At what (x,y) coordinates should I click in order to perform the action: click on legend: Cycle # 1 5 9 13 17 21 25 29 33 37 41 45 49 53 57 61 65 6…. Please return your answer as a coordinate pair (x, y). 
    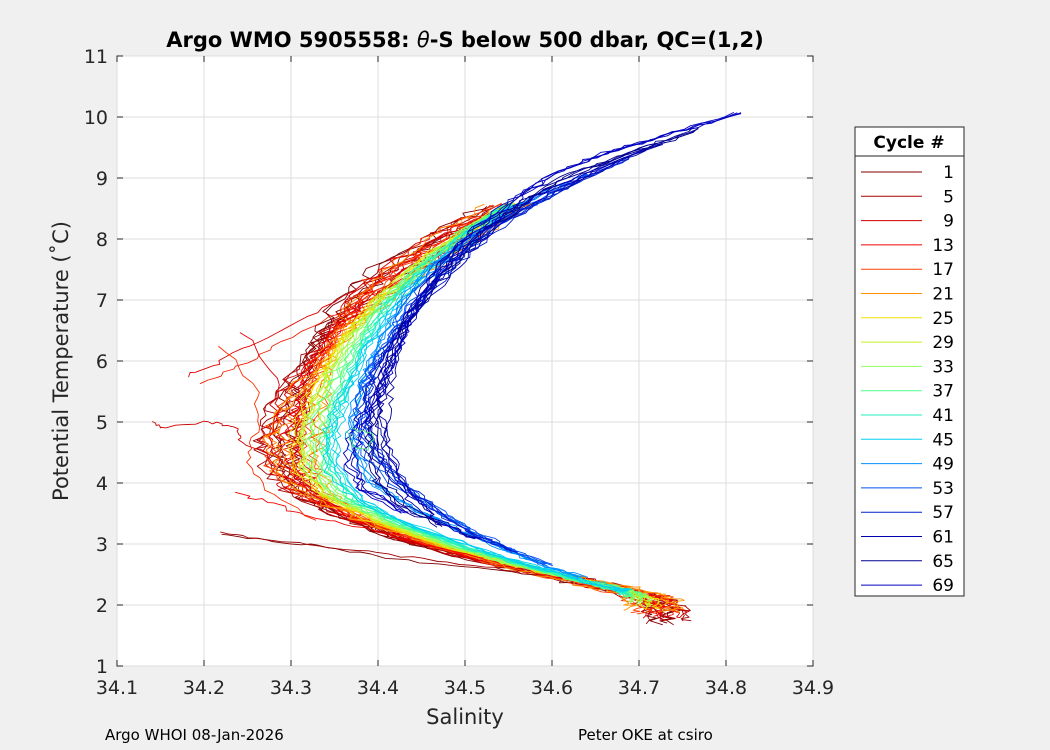
    Looking at the image, I should click on (909, 361).